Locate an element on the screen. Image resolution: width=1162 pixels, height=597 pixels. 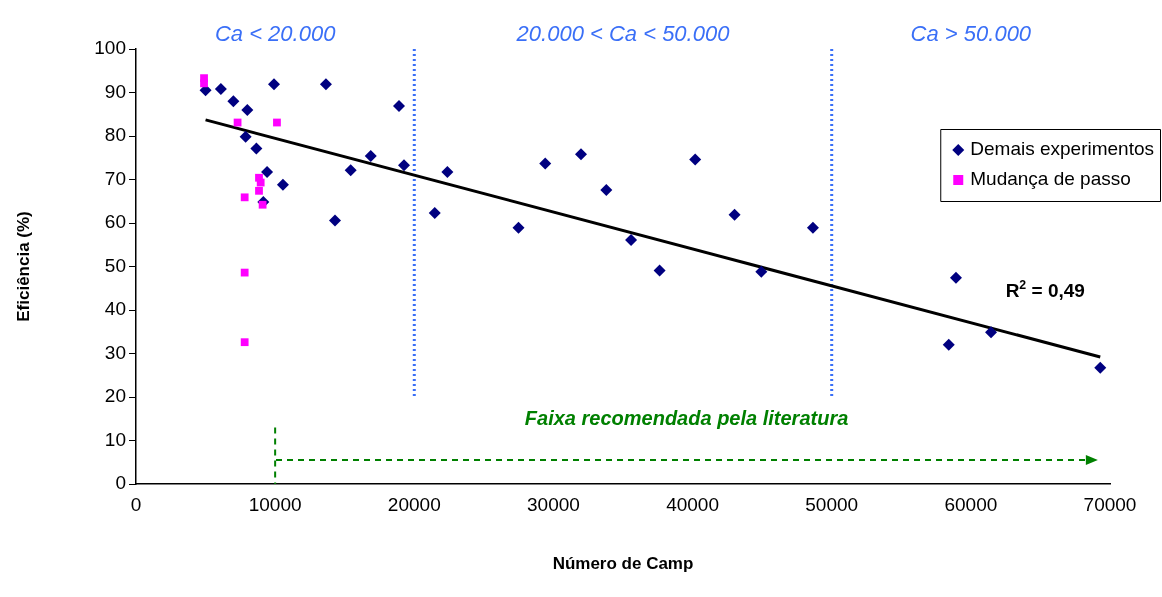
x-tick-label: 20000 is located at coordinates (414, 504).